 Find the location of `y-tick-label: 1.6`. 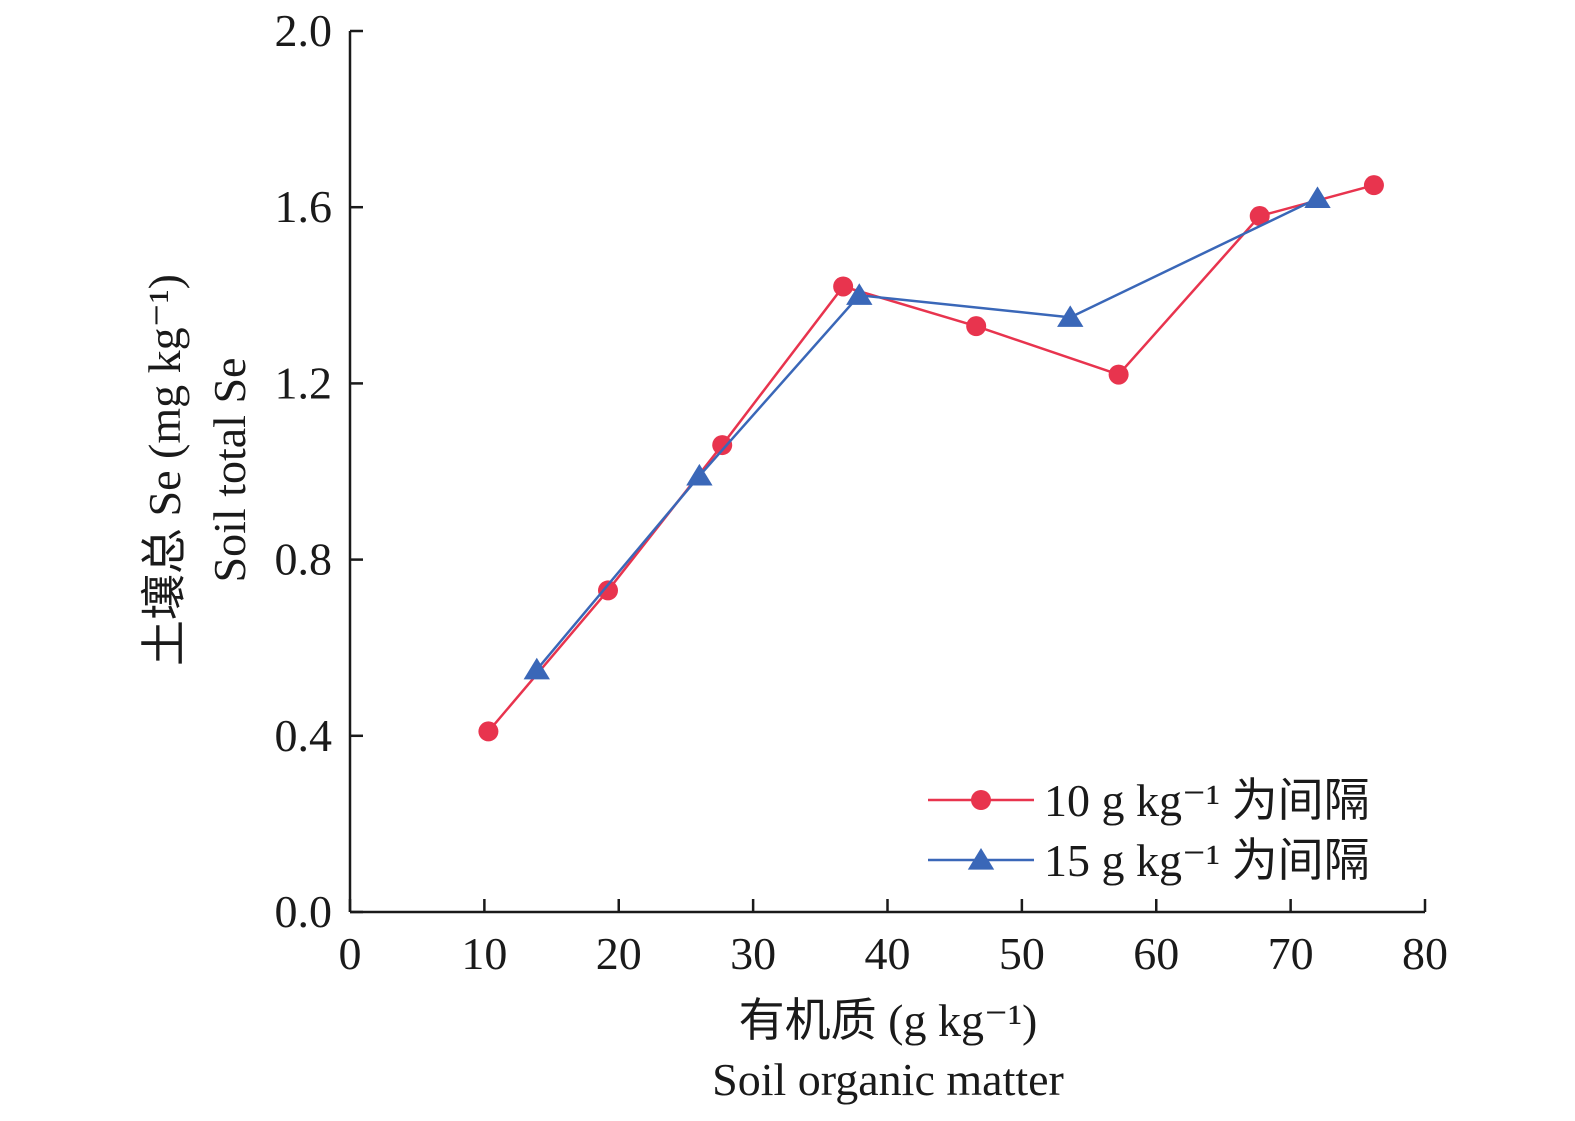

y-tick-label: 1.6 is located at coordinates (304, 206).